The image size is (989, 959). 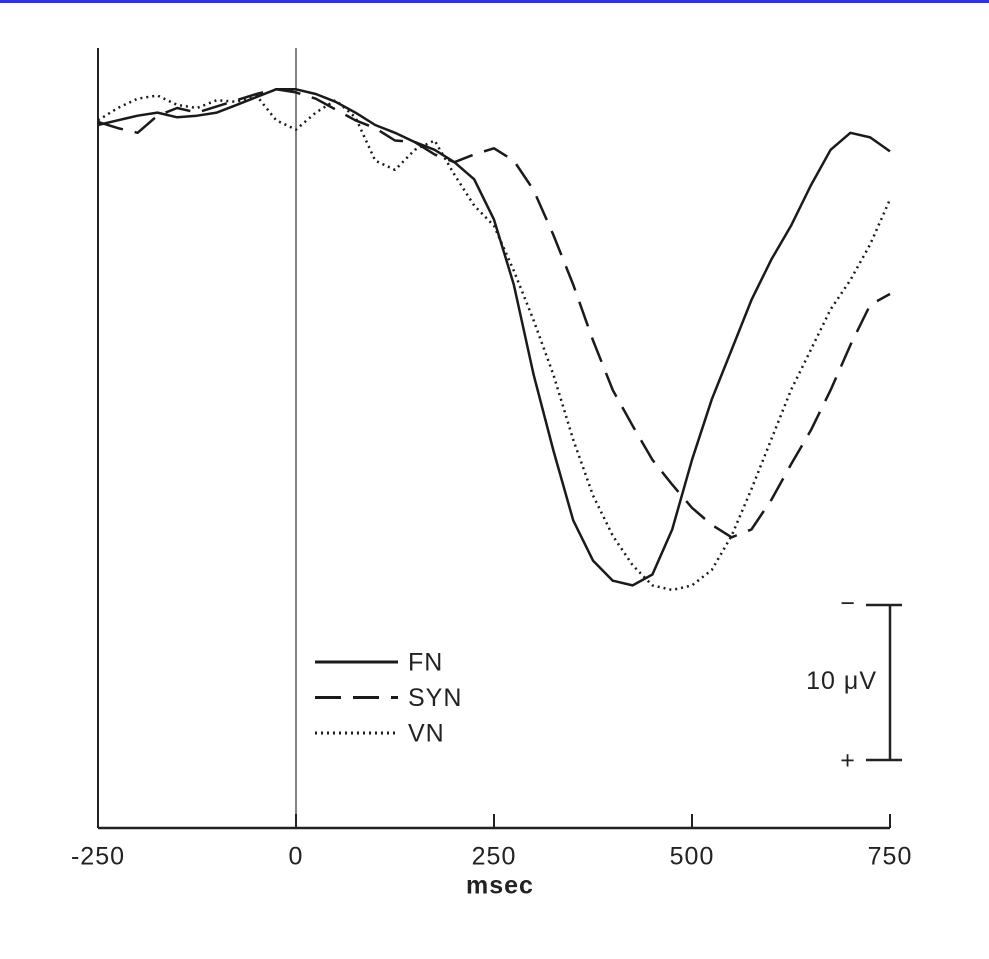 What do you see at coordinates (494, 857) in the screenshot?
I see `x-tick-label: 250` at bounding box center [494, 857].